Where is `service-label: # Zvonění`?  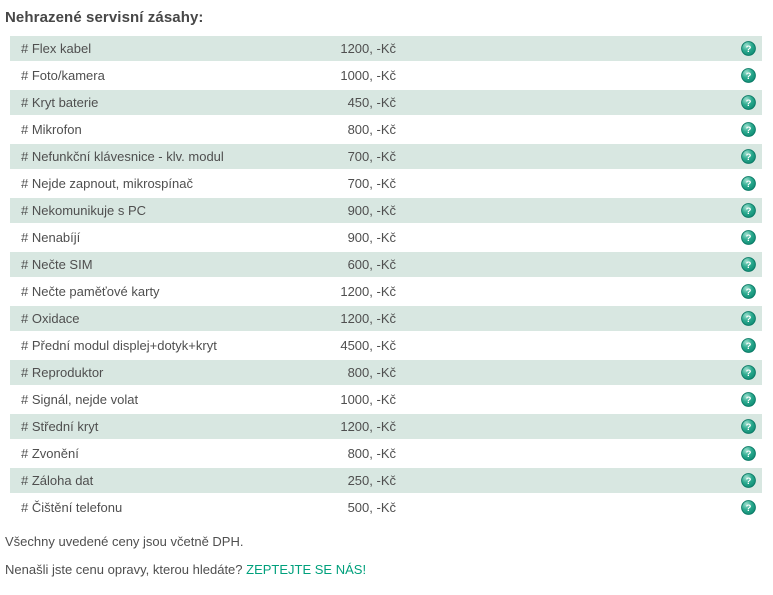
service-label: # Zvonění is located at coordinates (50, 453).